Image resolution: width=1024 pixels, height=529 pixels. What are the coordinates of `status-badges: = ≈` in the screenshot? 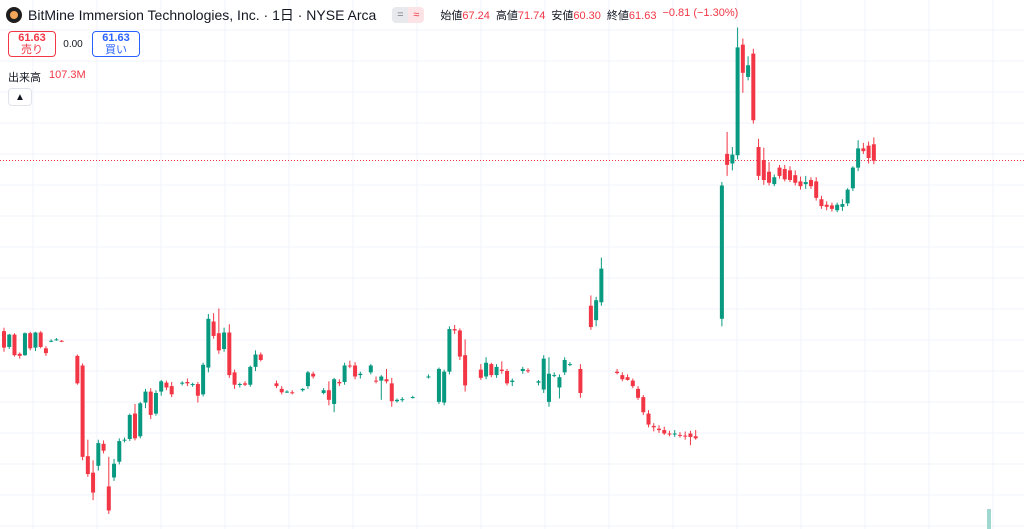 It's located at (408, 15).